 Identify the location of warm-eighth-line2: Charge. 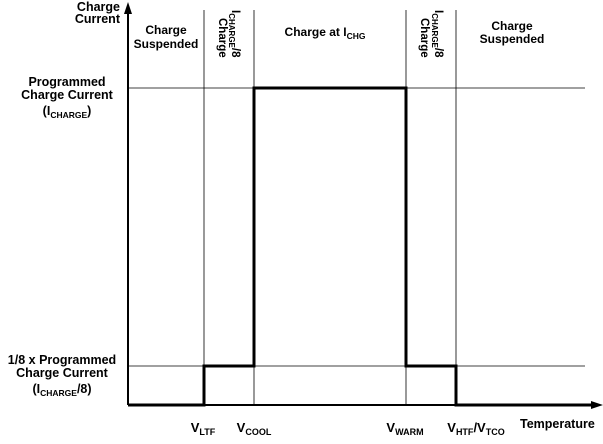
(424, 38).